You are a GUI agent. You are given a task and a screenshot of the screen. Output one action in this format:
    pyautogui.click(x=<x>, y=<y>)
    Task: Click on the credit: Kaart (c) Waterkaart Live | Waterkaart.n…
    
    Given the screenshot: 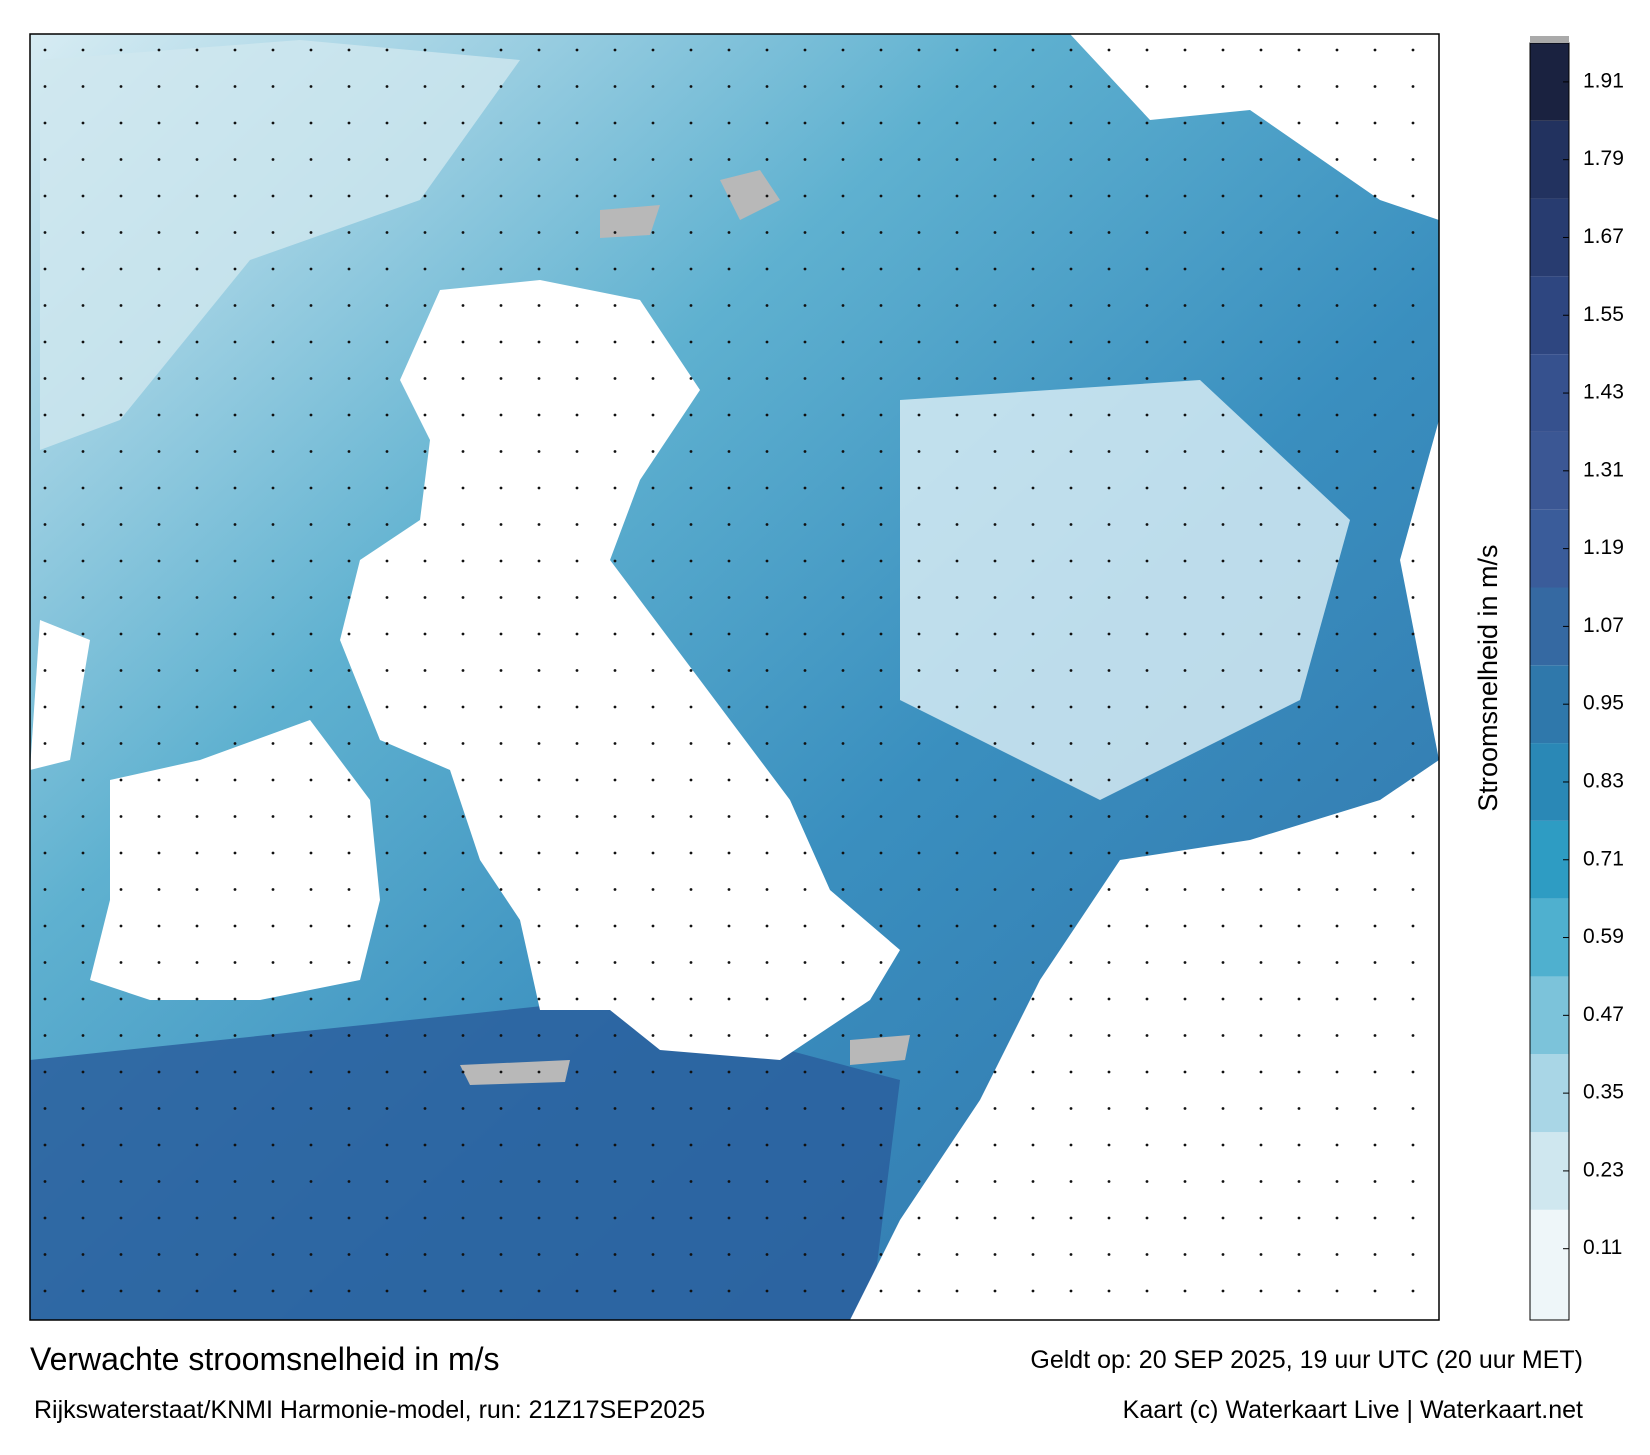 What is the action you would take?
    pyautogui.click(x=1353, y=1410)
    